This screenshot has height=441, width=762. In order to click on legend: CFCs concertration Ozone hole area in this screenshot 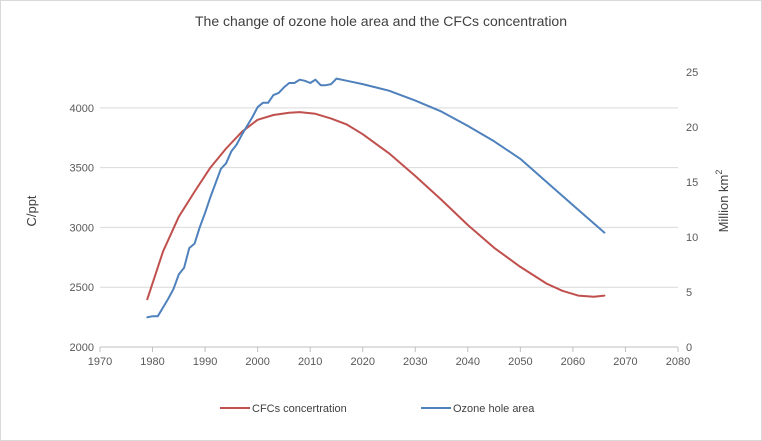, I will do `click(377, 409)`.